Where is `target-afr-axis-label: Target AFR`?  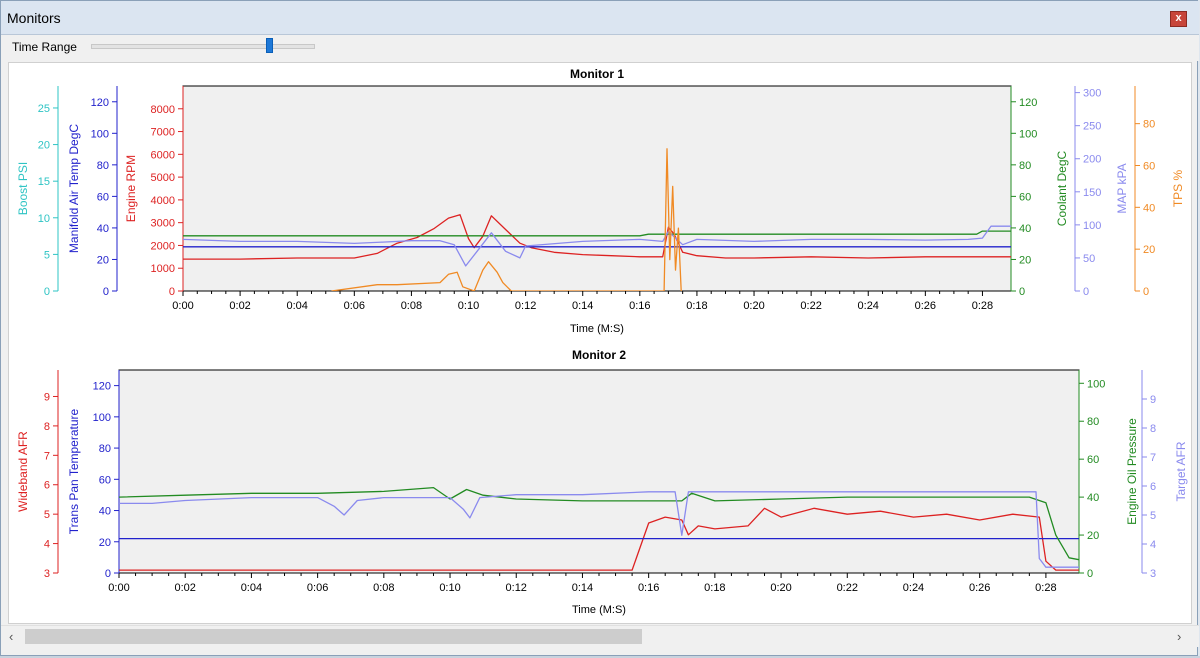 target-afr-axis-label: Target AFR is located at coordinates (1181, 471).